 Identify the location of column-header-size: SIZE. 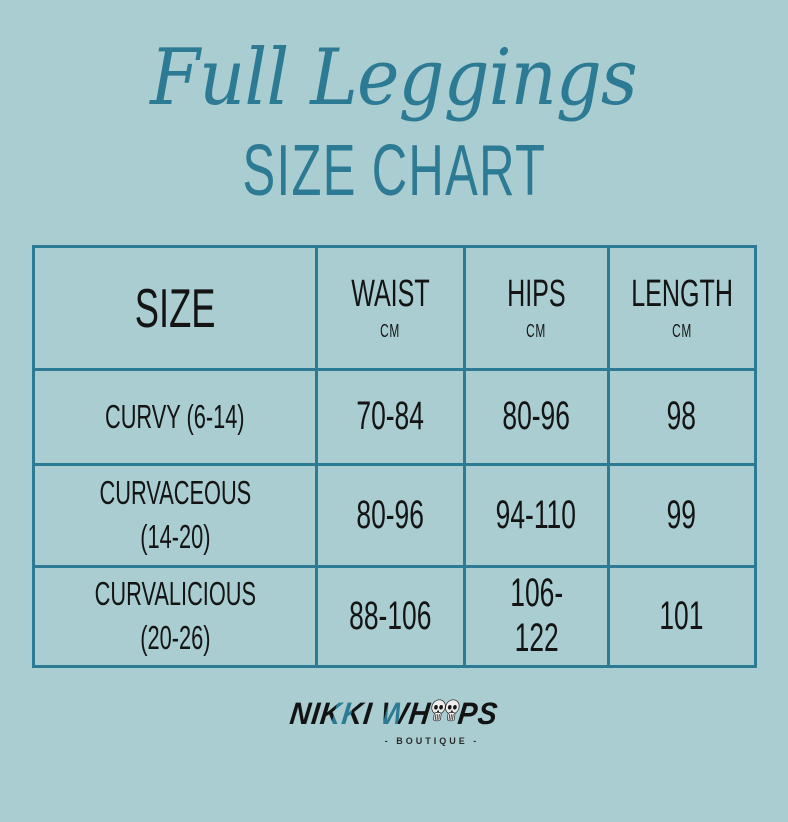
(175, 307).